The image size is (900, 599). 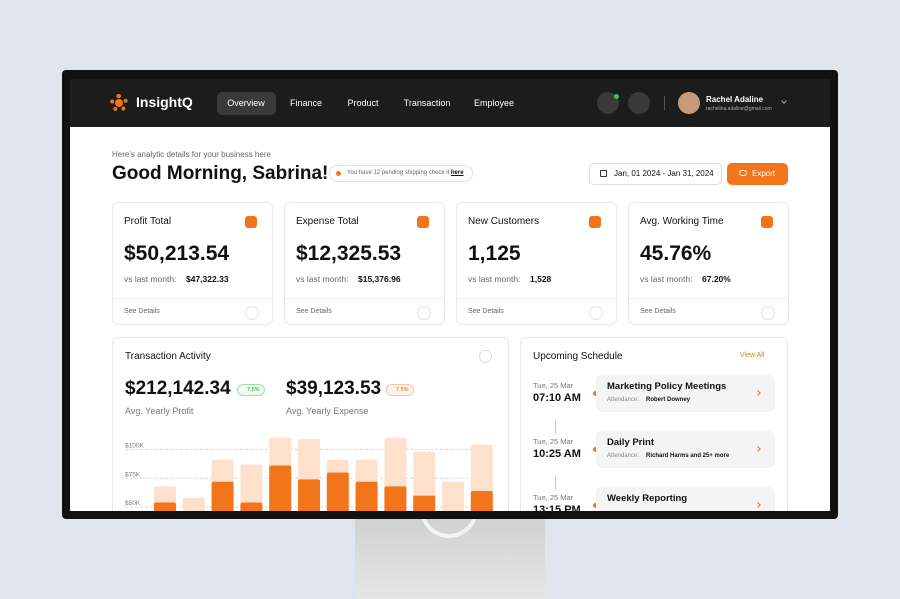 What do you see at coordinates (688, 456) in the screenshot?
I see `attendance-names: Richard Harms and 25+ more` at bounding box center [688, 456].